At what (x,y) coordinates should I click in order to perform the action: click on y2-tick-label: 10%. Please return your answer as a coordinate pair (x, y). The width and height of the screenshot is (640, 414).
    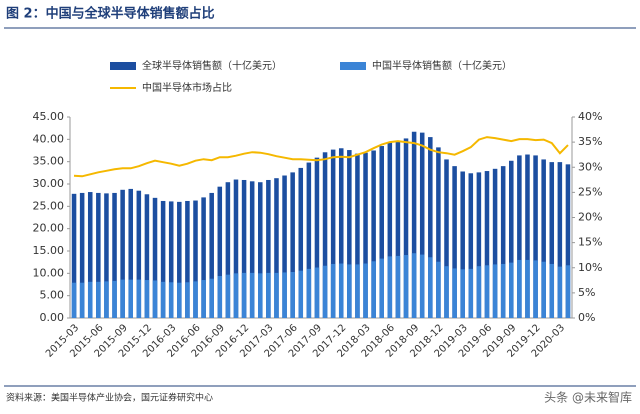
    Looking at the image, I should click on (590, 267).